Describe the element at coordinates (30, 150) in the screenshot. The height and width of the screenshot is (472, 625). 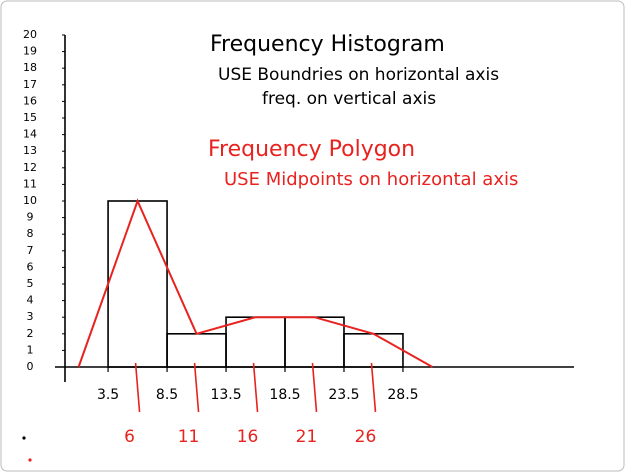
I see `y-tick-label: 13` at that location.